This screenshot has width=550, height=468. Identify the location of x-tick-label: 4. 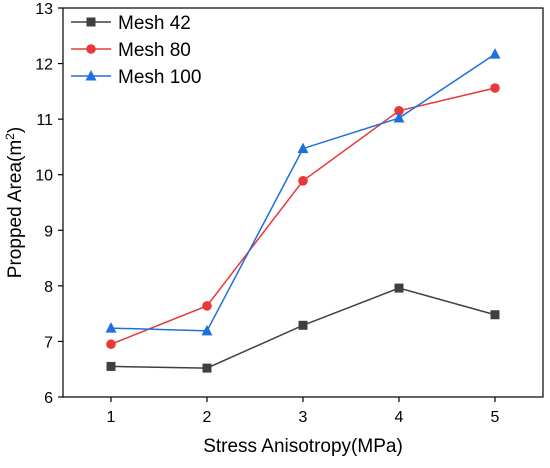
(399, 417).